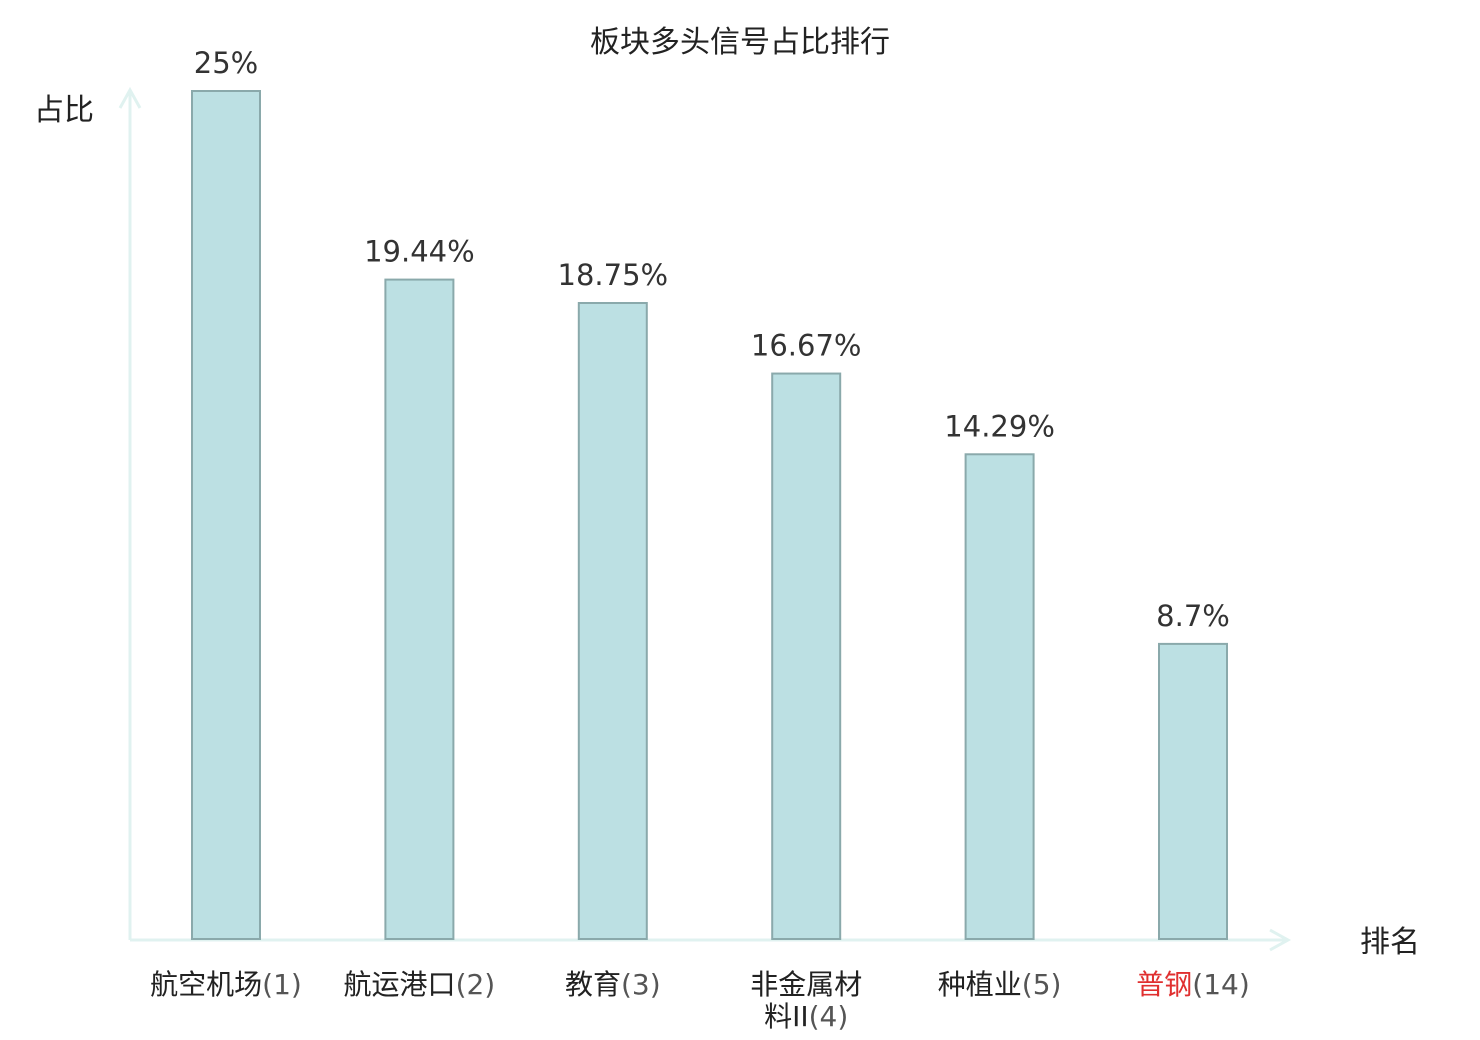 Image resolution: width=1480 pixels, height=1040 pixels. What do you see at coordinates (806, 1016) in the screenshot?
I see `category-label: 料II(4)` at bounding box center [806, 1016].